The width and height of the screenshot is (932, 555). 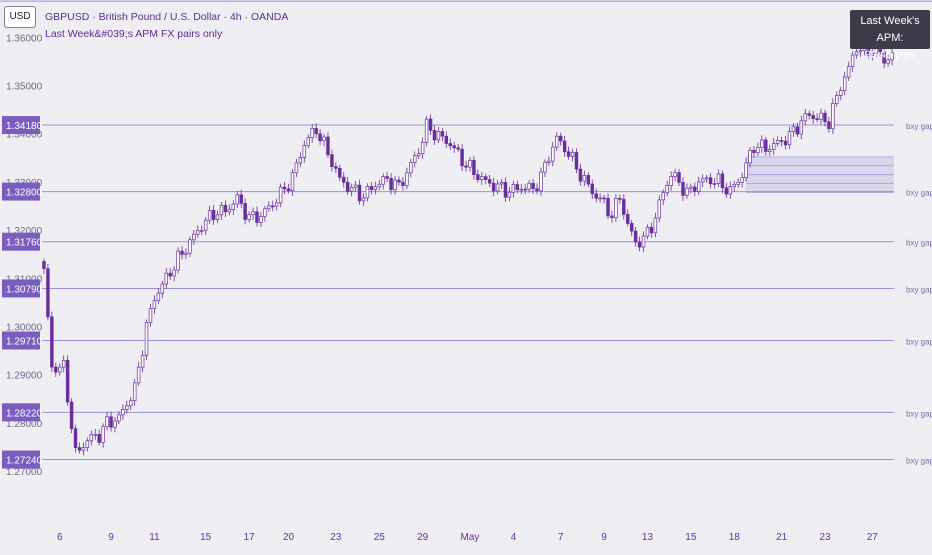 What do you see at coordinates (691, 537) in the screenshot?
I see `x-tick-label: 15` at bounding box center [691, 537].